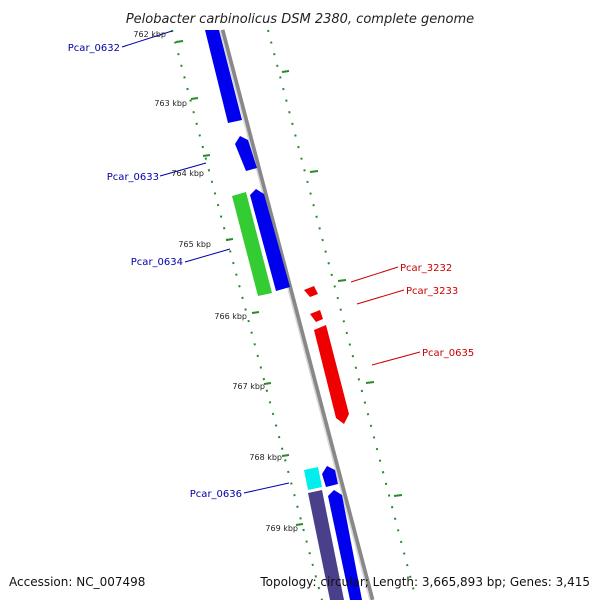 The width and height of the screenshot is (600, 600). Describe the element at coordinates (281, 528) in the screenshot. I see `tick-label: 769 kbp` at that location.